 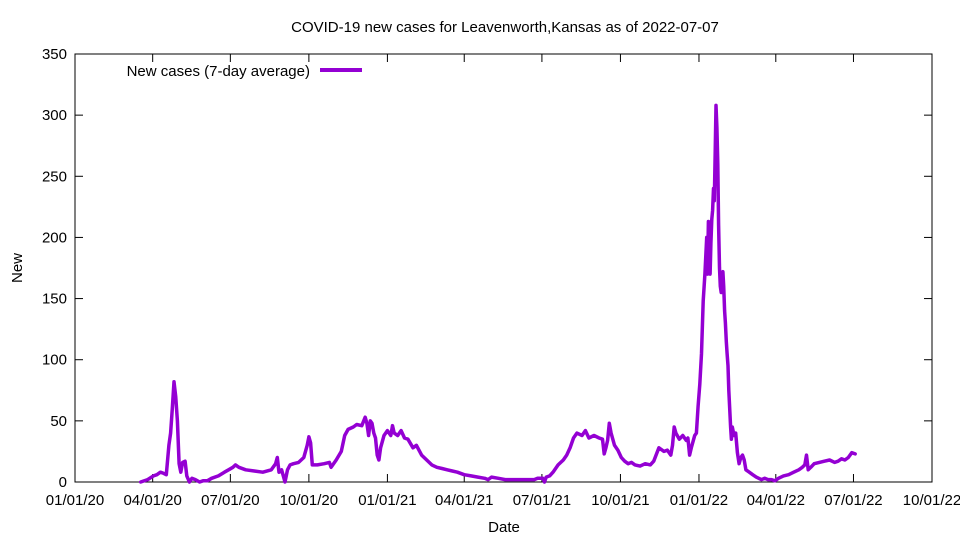 What do you see at coordinates (504, 527) in the screenshot?
I see `x-axis-label: Date` at bounding box center [504, 527].